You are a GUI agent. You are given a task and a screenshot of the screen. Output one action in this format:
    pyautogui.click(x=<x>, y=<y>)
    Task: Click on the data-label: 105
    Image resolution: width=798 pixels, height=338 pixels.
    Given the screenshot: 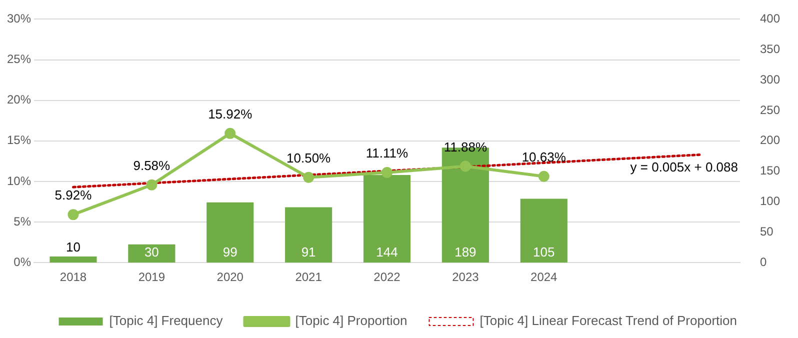 What is the action you would take?
    pyautogui.click(x=544, y=252)
    